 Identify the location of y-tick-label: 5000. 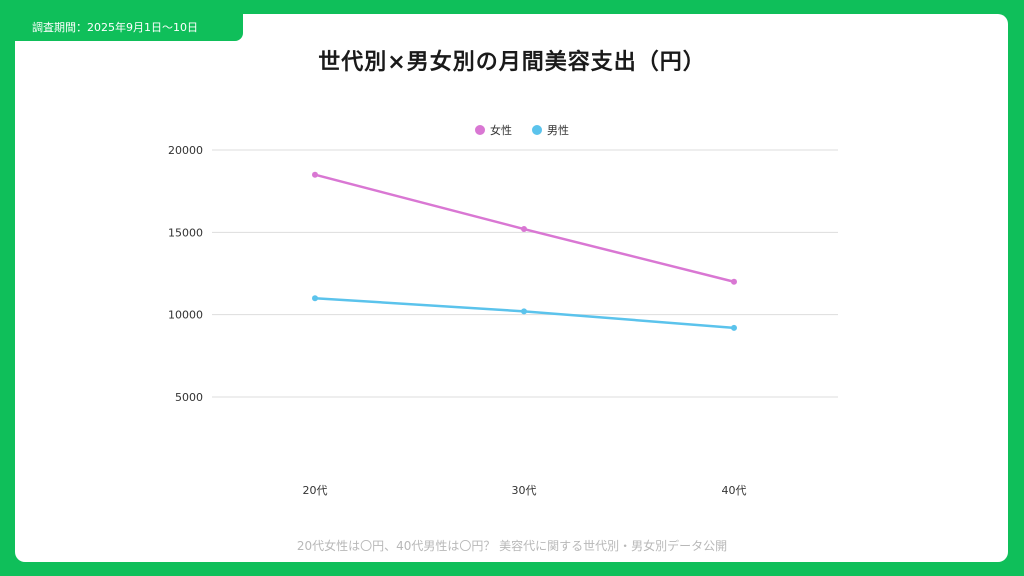
(189, 397).